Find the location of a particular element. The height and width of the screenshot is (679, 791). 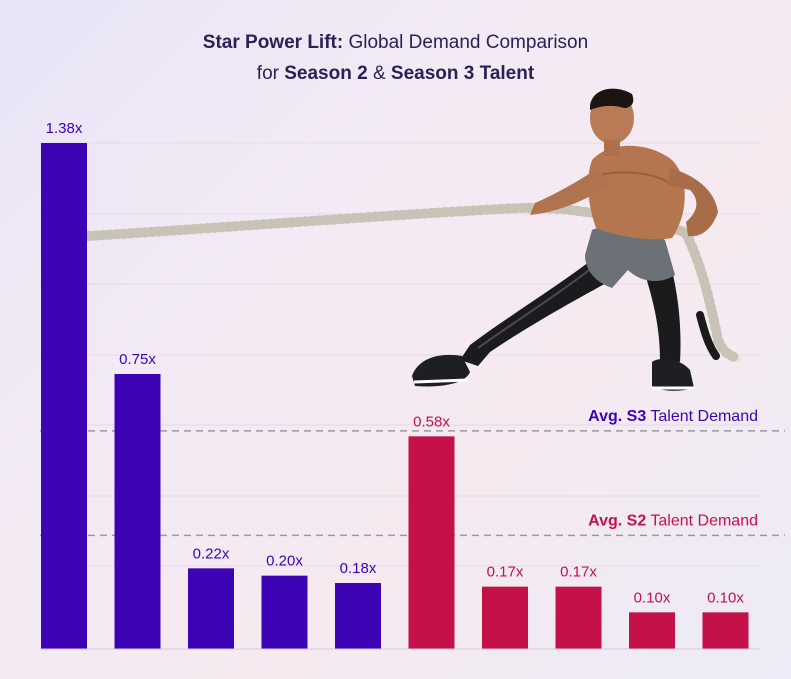

title-mid: & is located at coordinates (379, 73).